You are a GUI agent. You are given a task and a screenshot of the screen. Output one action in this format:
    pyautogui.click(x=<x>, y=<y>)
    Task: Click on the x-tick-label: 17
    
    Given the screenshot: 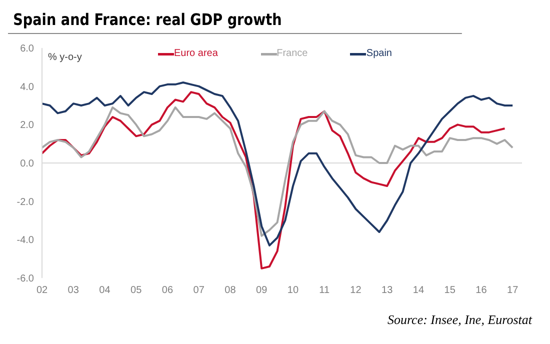 What is the action you would take?
    pyautogui.click(x=513, y=290)
    